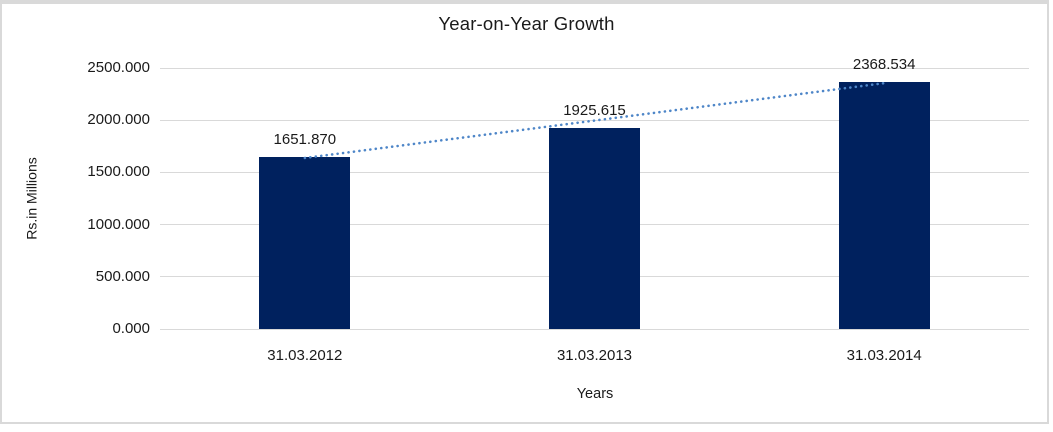 Image resolution: width=1053 pixels, height=432 pixels. I want to click on y-tick-label: 2500.000, so click(118, 67).